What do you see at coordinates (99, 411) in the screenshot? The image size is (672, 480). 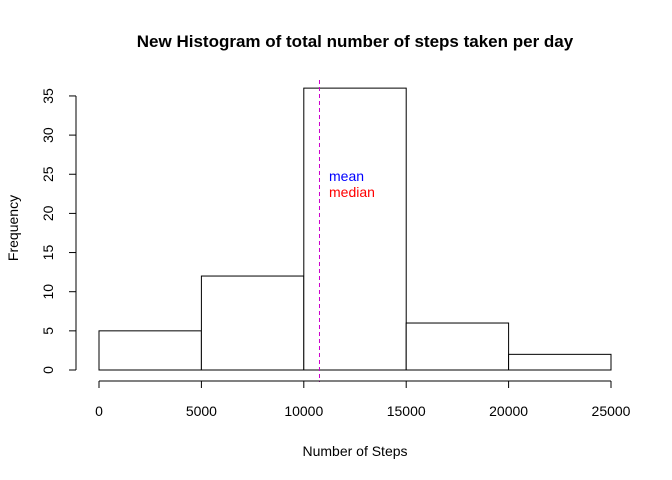 I see `x-tick-label: 0` at bounding box center [99, 411].